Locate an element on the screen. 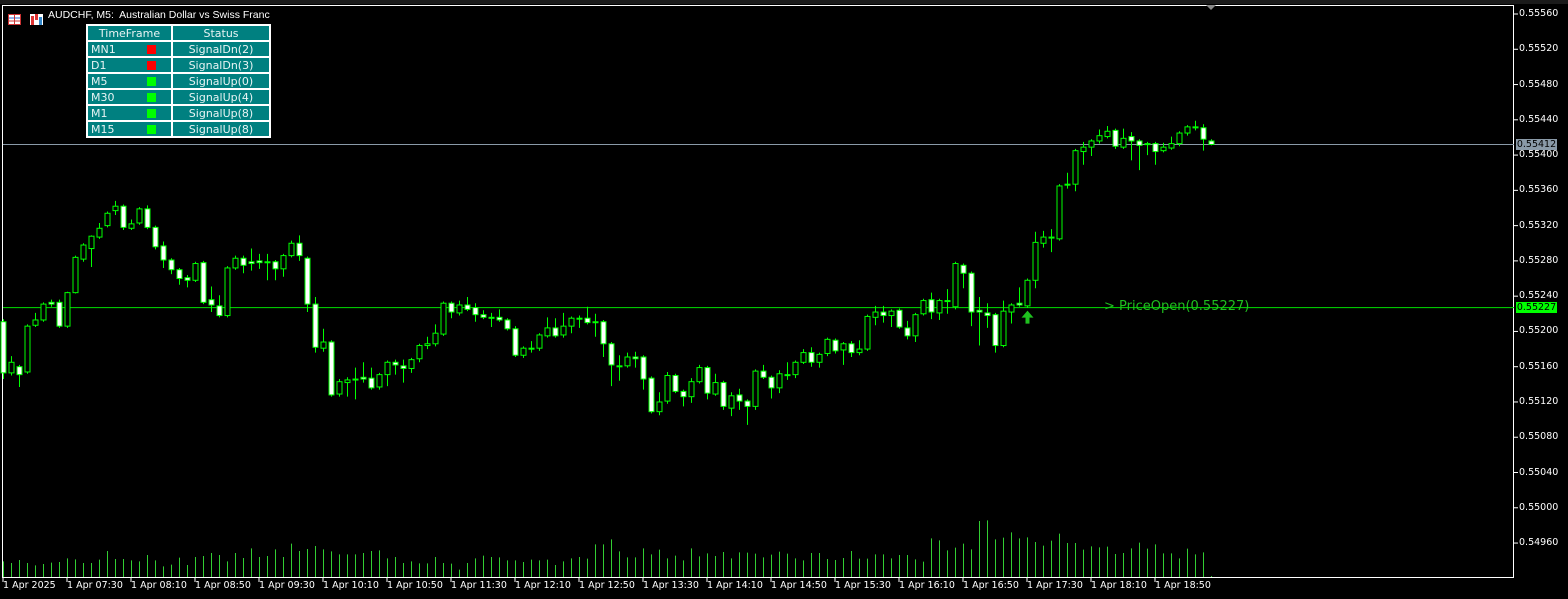 This screenshot has width=1568, height=599. y-tick-label: 0.55040 is located at coordinates (1539, 472).